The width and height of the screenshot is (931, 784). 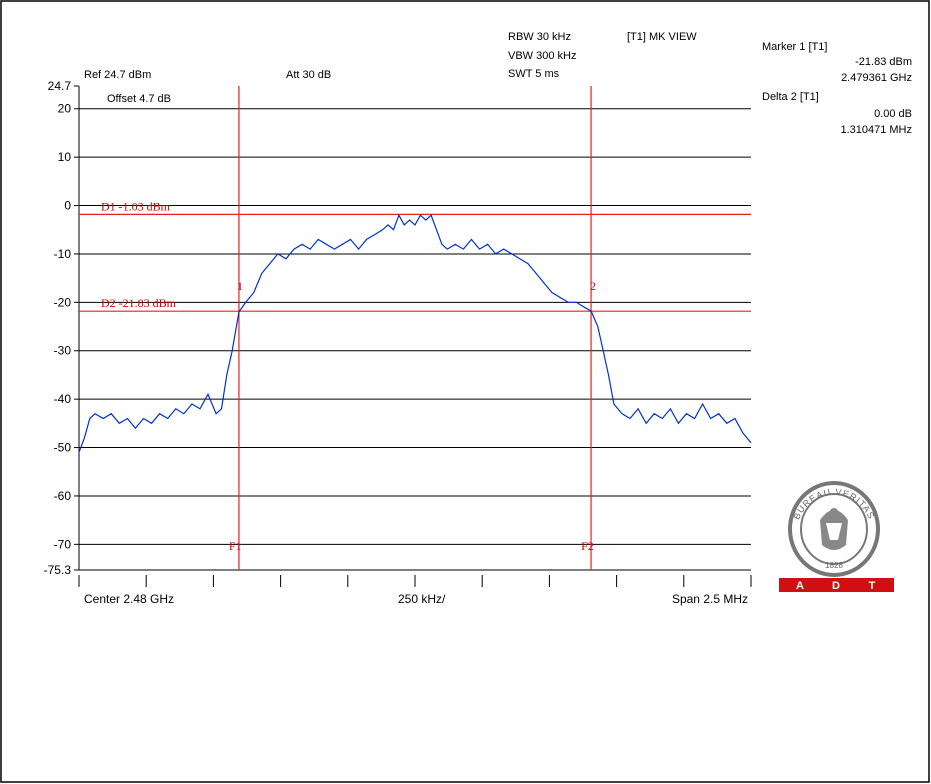 I want to click on marker2-tag: 2, so click(x=593, y=286).